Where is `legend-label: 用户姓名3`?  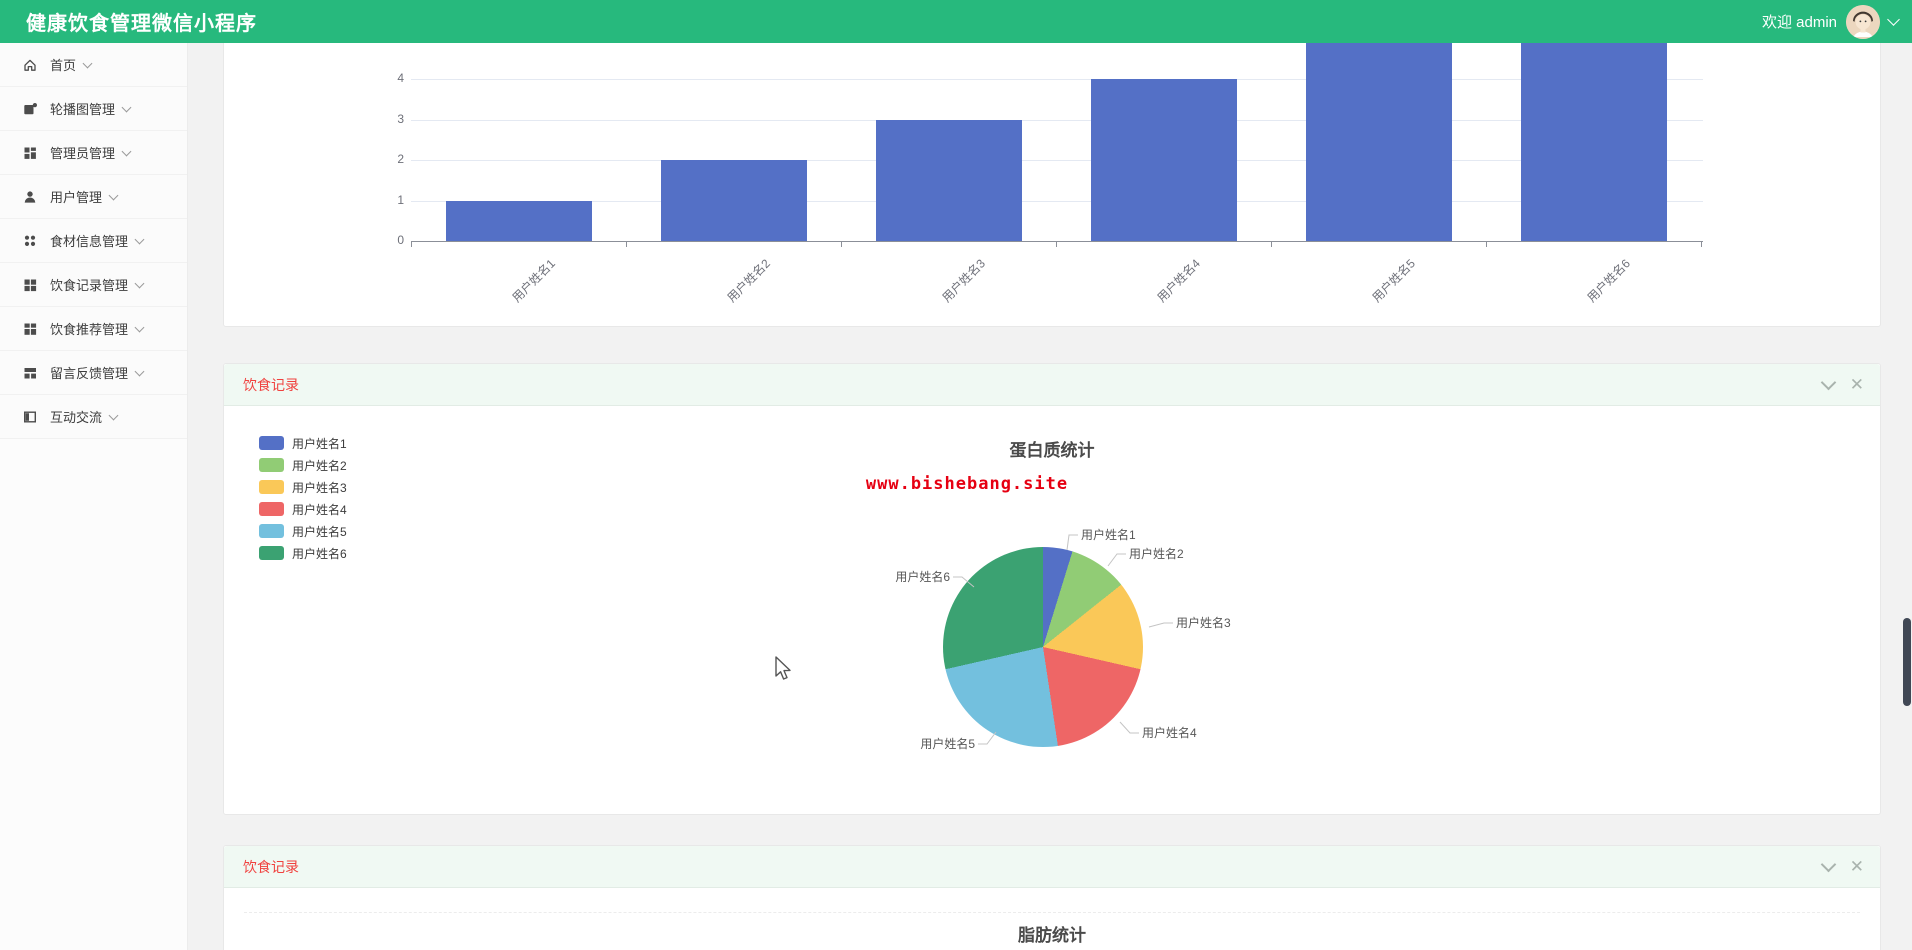 legend-label: 用户姓名3 is located at coordinates (319, 487).